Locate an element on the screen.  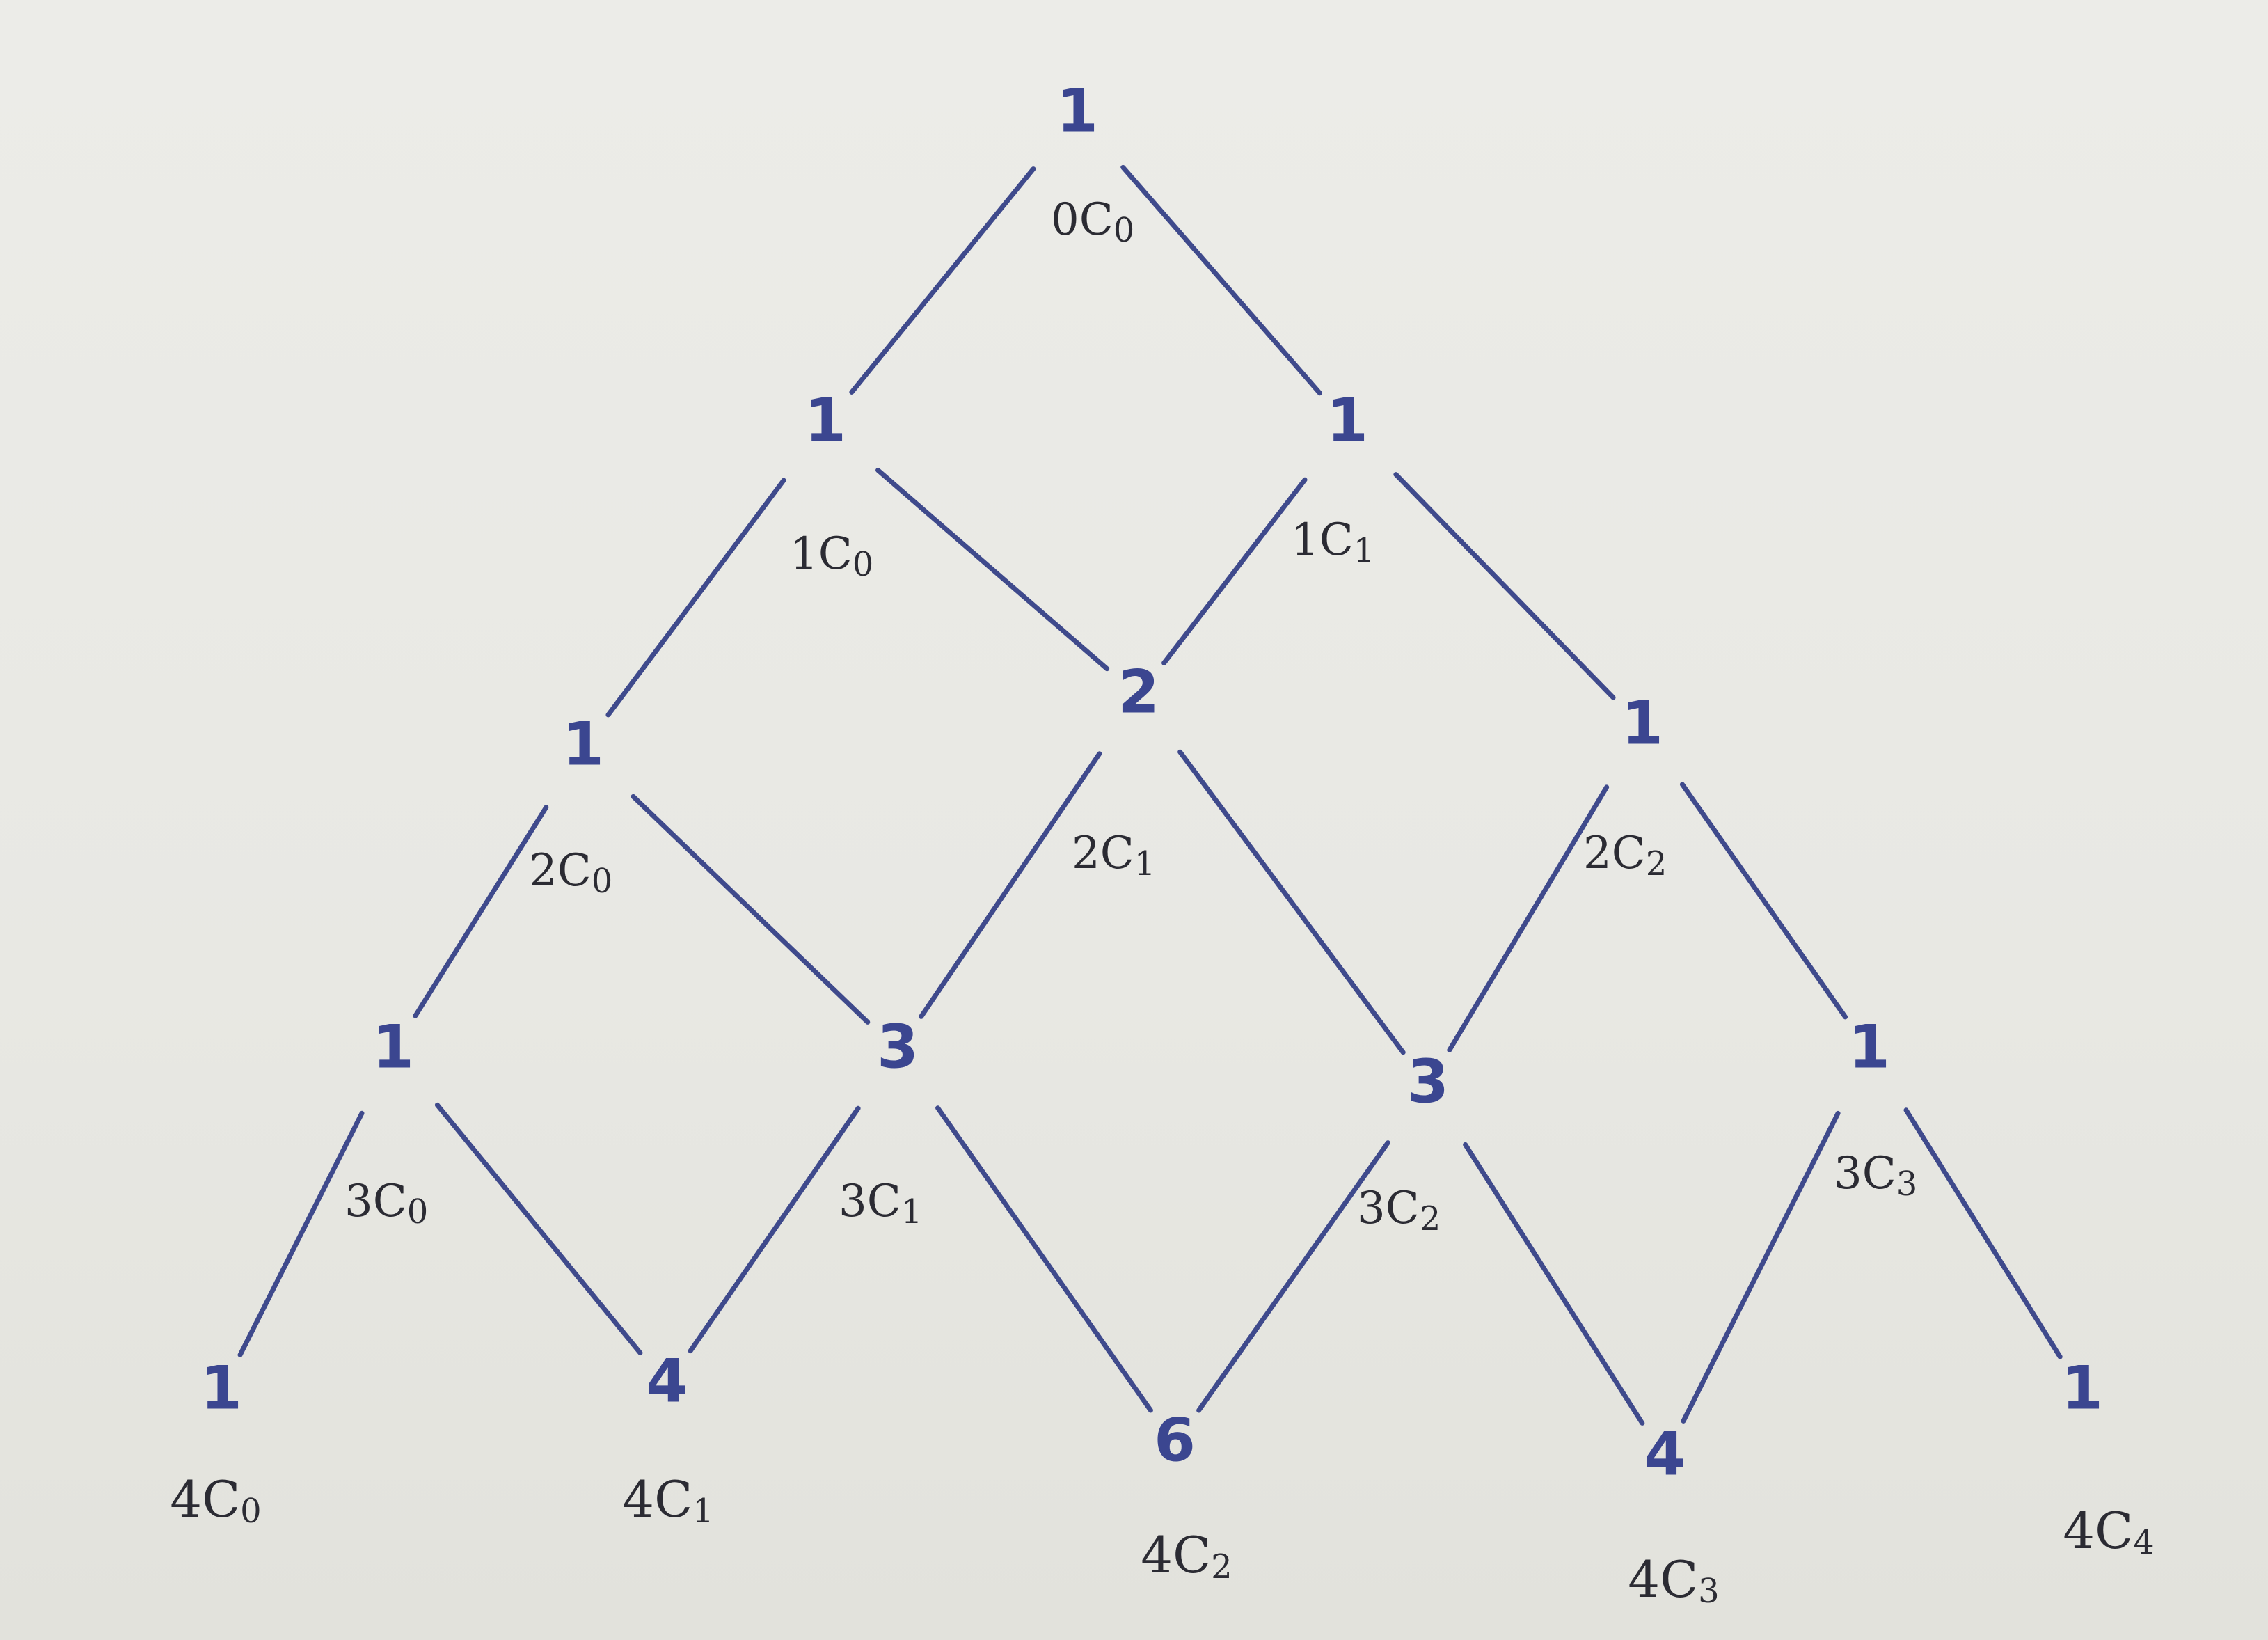
node-label-r4-3: 4C3 is located at coordinates (1673, 1580).